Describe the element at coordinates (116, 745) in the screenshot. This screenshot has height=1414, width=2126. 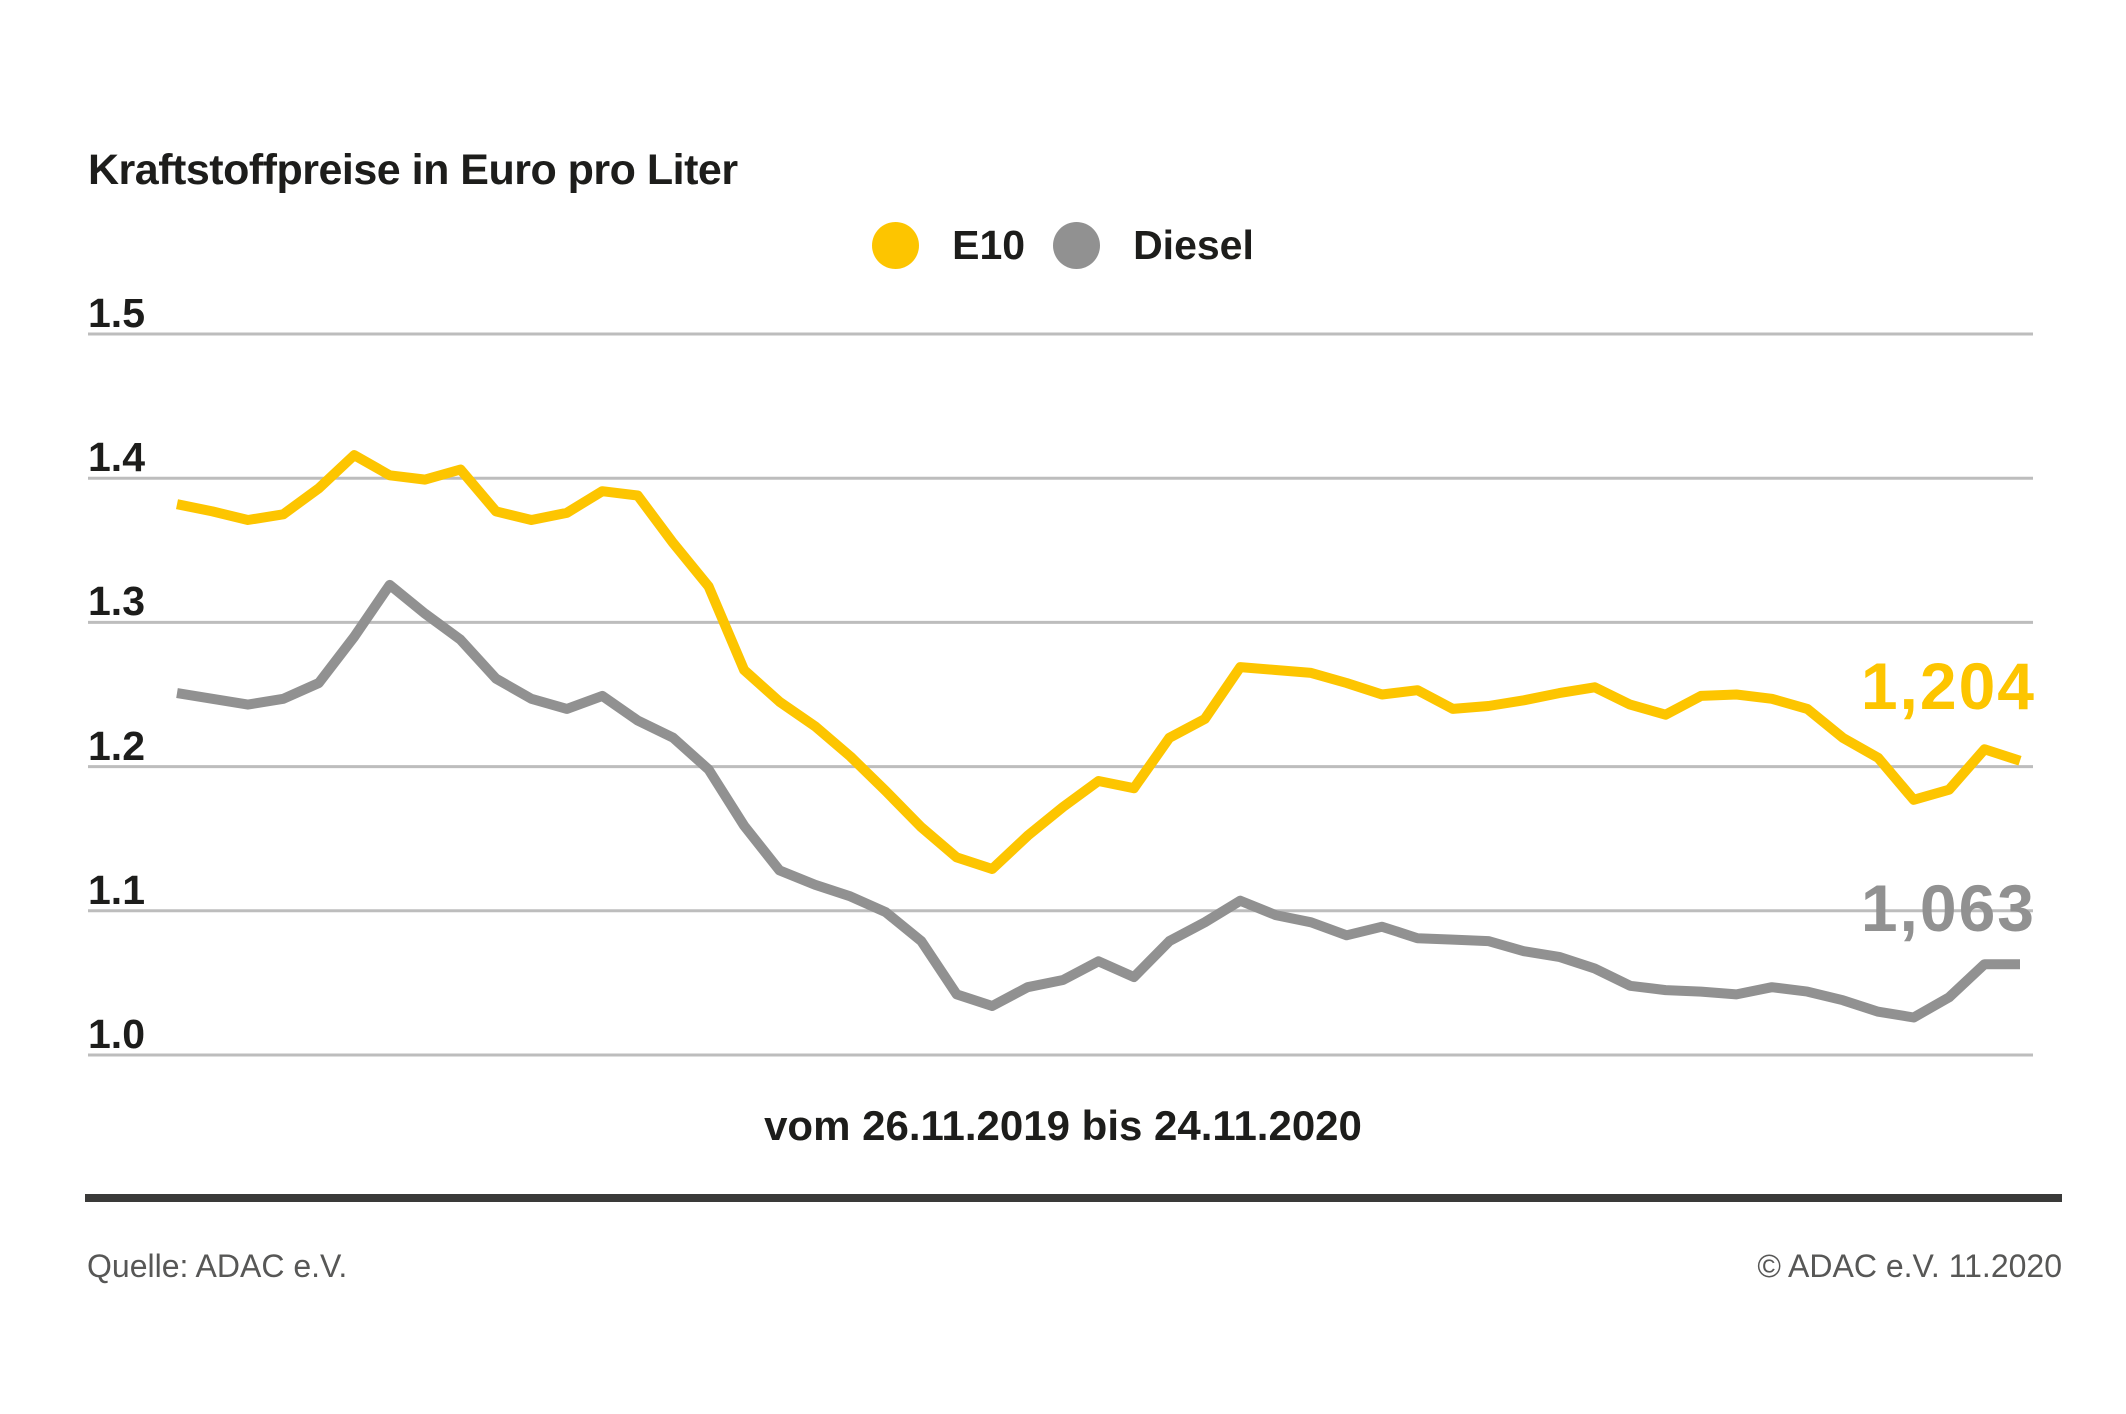
I see `y-axis-label: 1.2` at that location.